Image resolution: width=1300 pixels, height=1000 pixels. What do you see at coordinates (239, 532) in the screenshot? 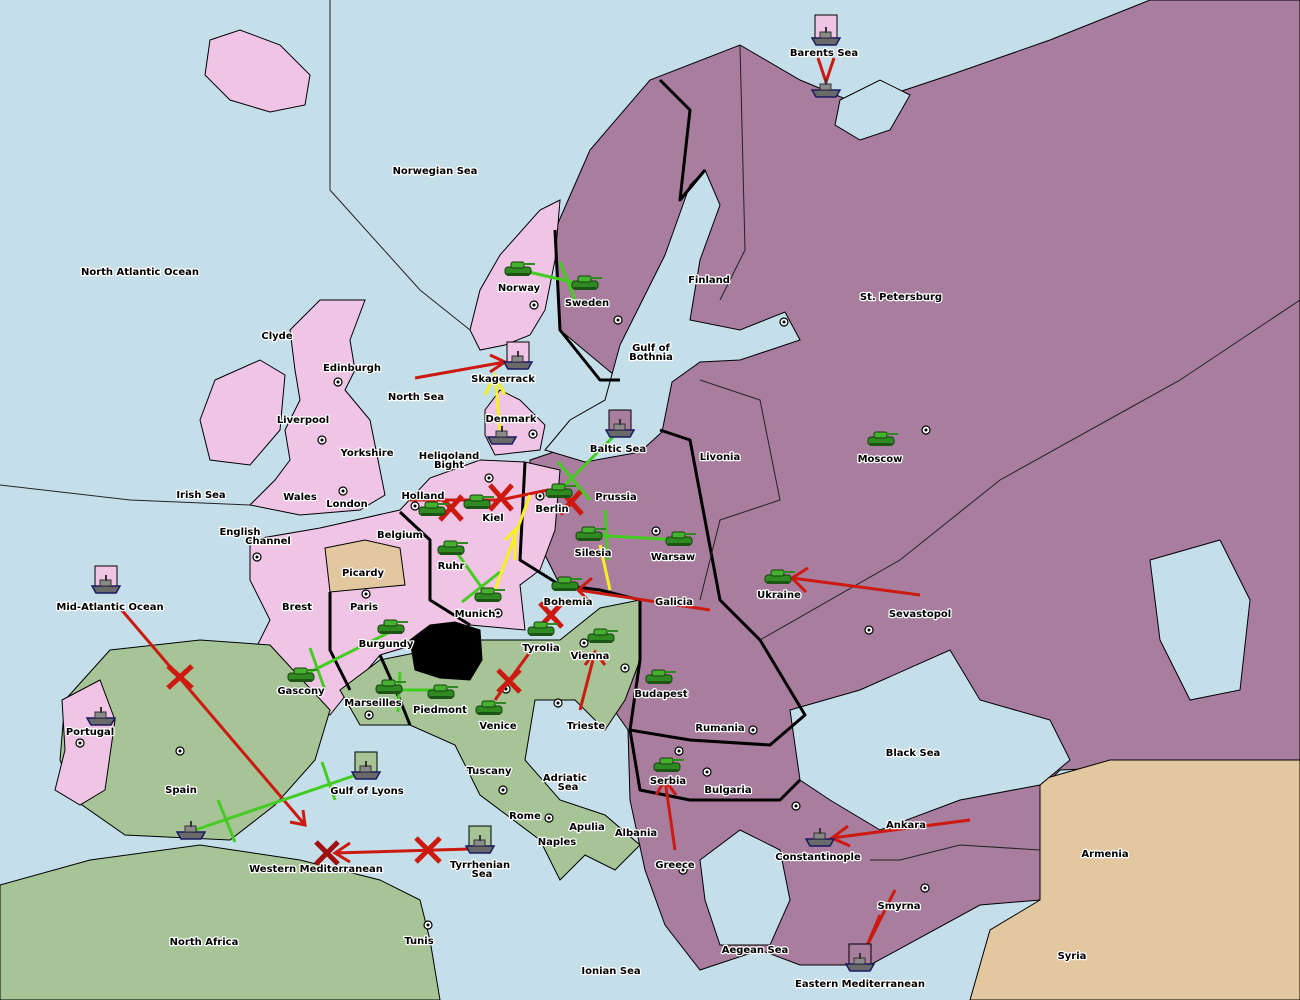
I see `label-channel: English` at bounding box center [239, 532].